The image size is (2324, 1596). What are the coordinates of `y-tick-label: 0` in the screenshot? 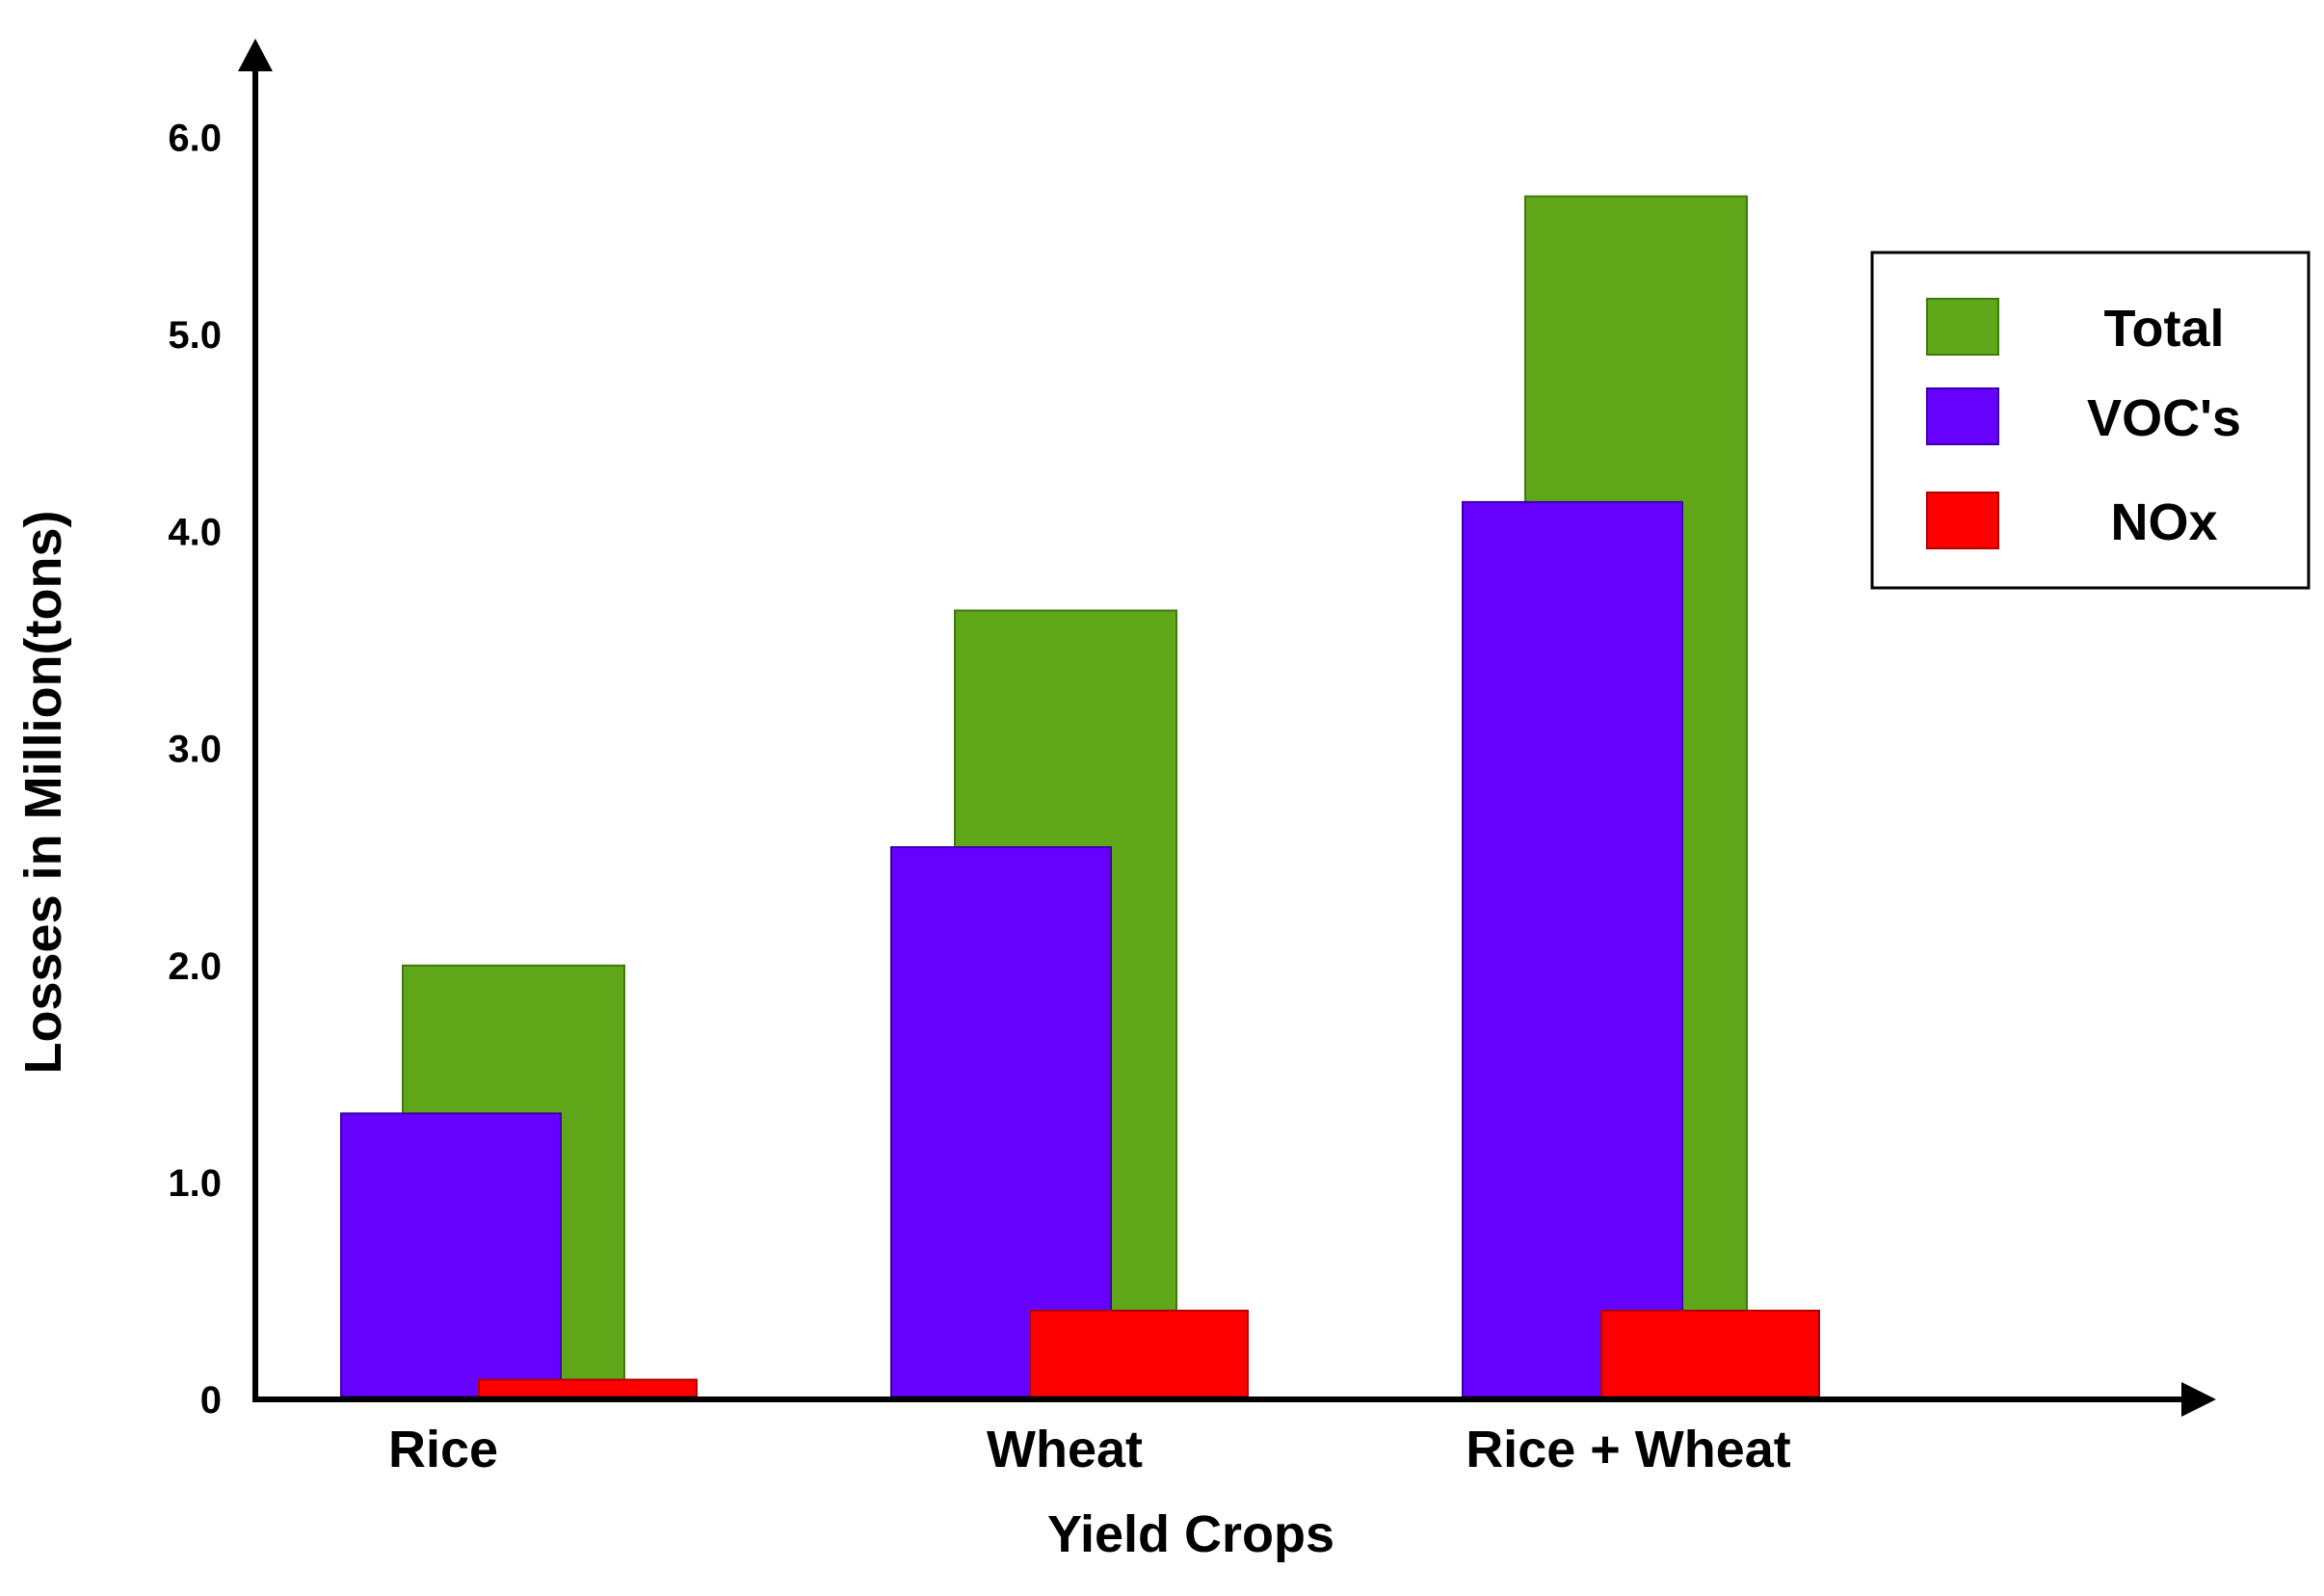 It's located at (211, 1400).